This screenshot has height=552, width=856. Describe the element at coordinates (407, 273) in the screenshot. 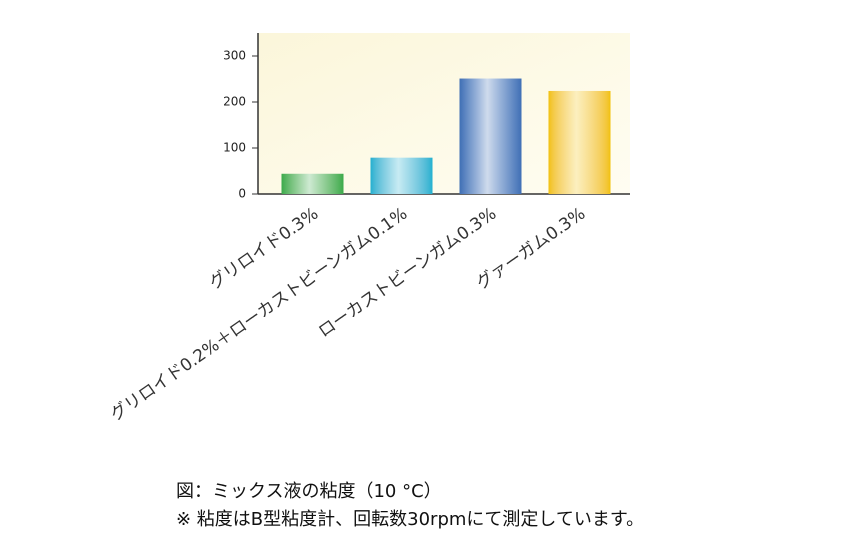

I see `x-tick-label: ローカストビーンガム0.3%` at that location.